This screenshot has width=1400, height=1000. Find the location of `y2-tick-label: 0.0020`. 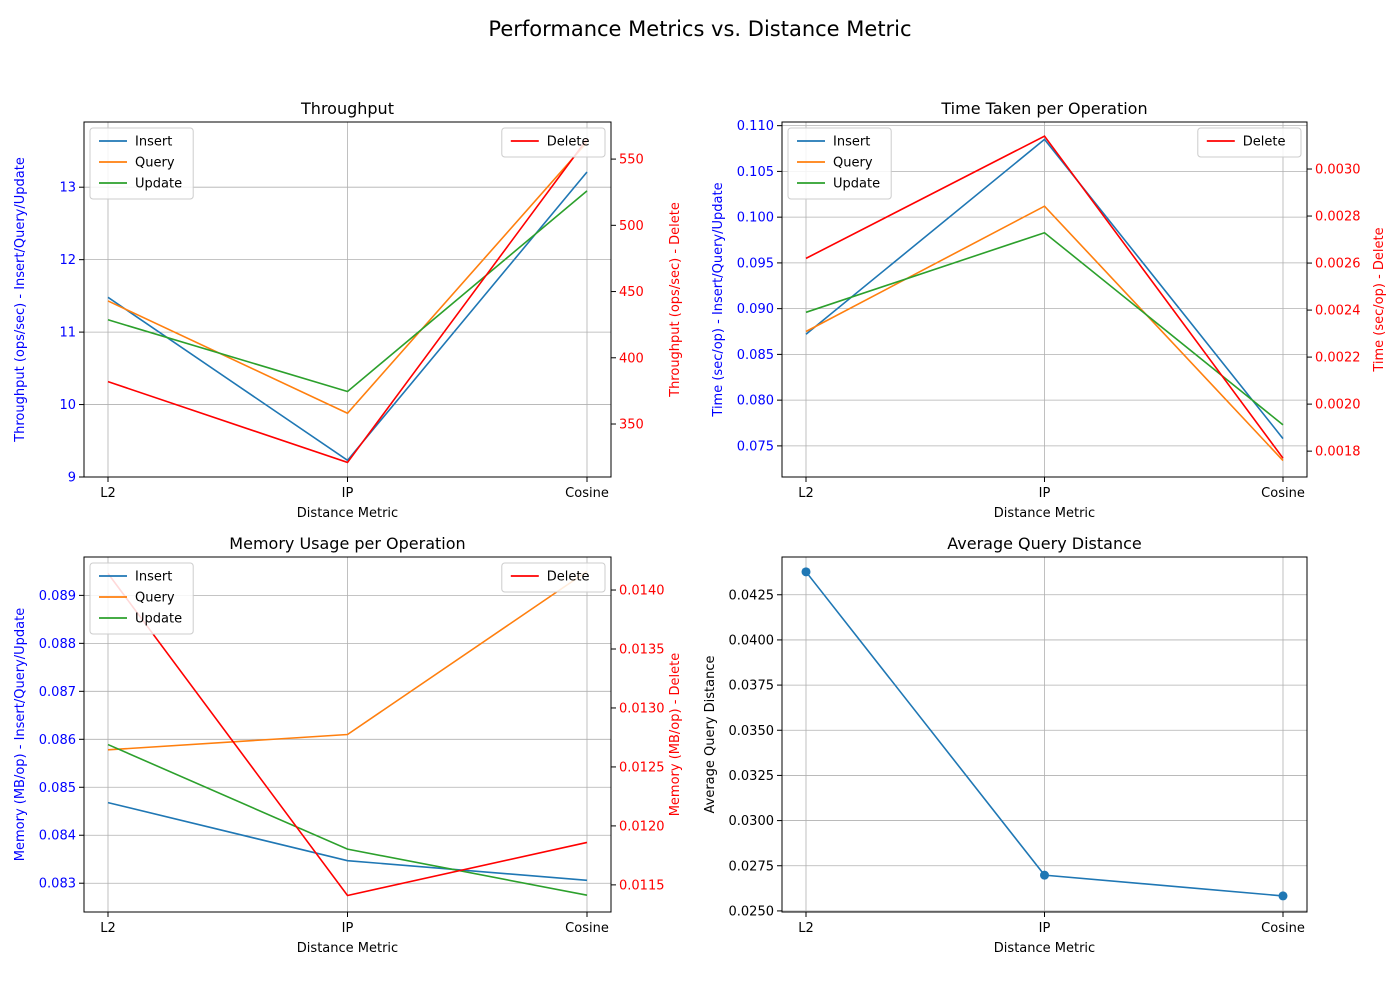

y2-tick-label: 0.0020 is located at coordinates (1338, 405).